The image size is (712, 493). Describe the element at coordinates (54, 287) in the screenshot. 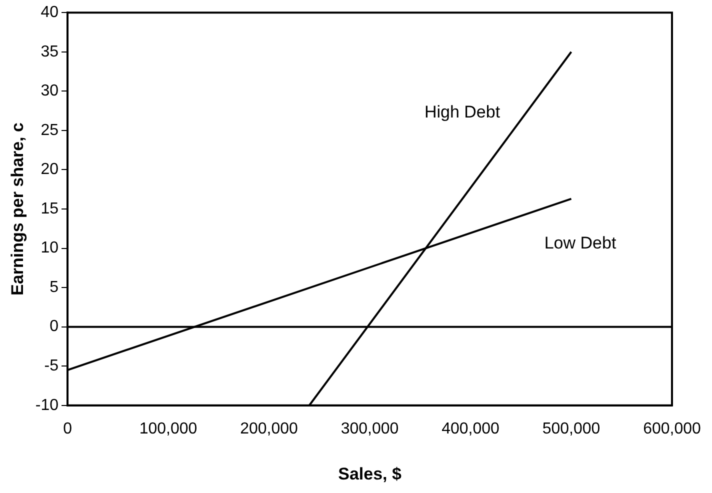

I see `y-tick-label: 5` at that location.